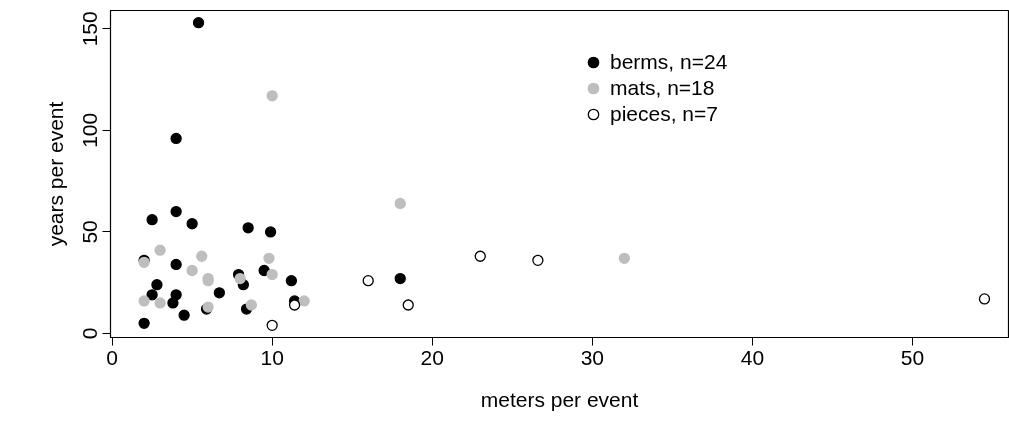  I want to click on legend-label: pieces, n=7, so click(664, 114).